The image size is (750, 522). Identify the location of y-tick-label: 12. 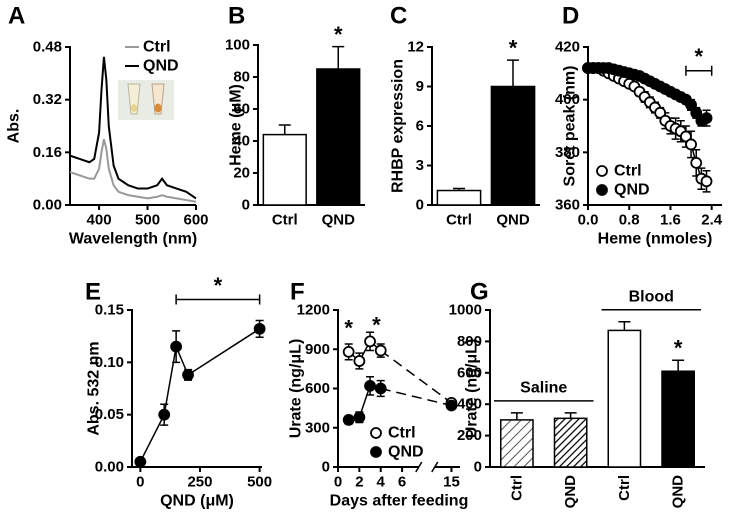
(415, 47).